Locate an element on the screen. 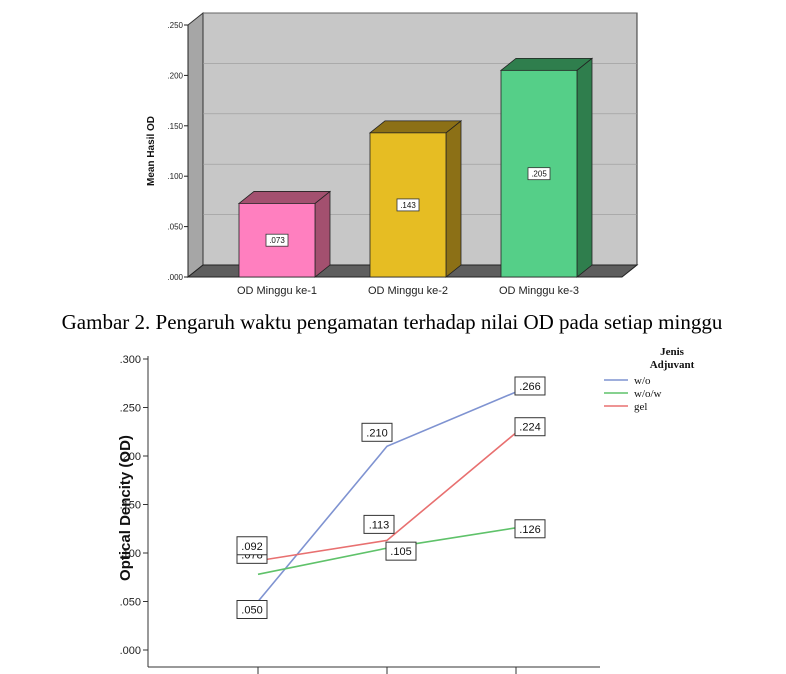 This screenshot has height=674, width=786. data-label: .224 is located at coordinates (530, 427).